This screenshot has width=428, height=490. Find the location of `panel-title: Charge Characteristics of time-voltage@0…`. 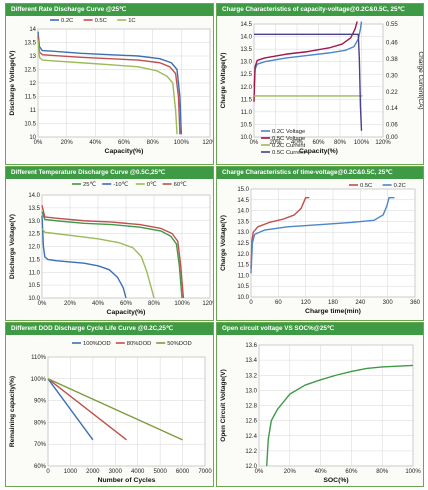

panel-title: Charge Characteristics of time-voltage@0… is located at coordinates (320, 173).